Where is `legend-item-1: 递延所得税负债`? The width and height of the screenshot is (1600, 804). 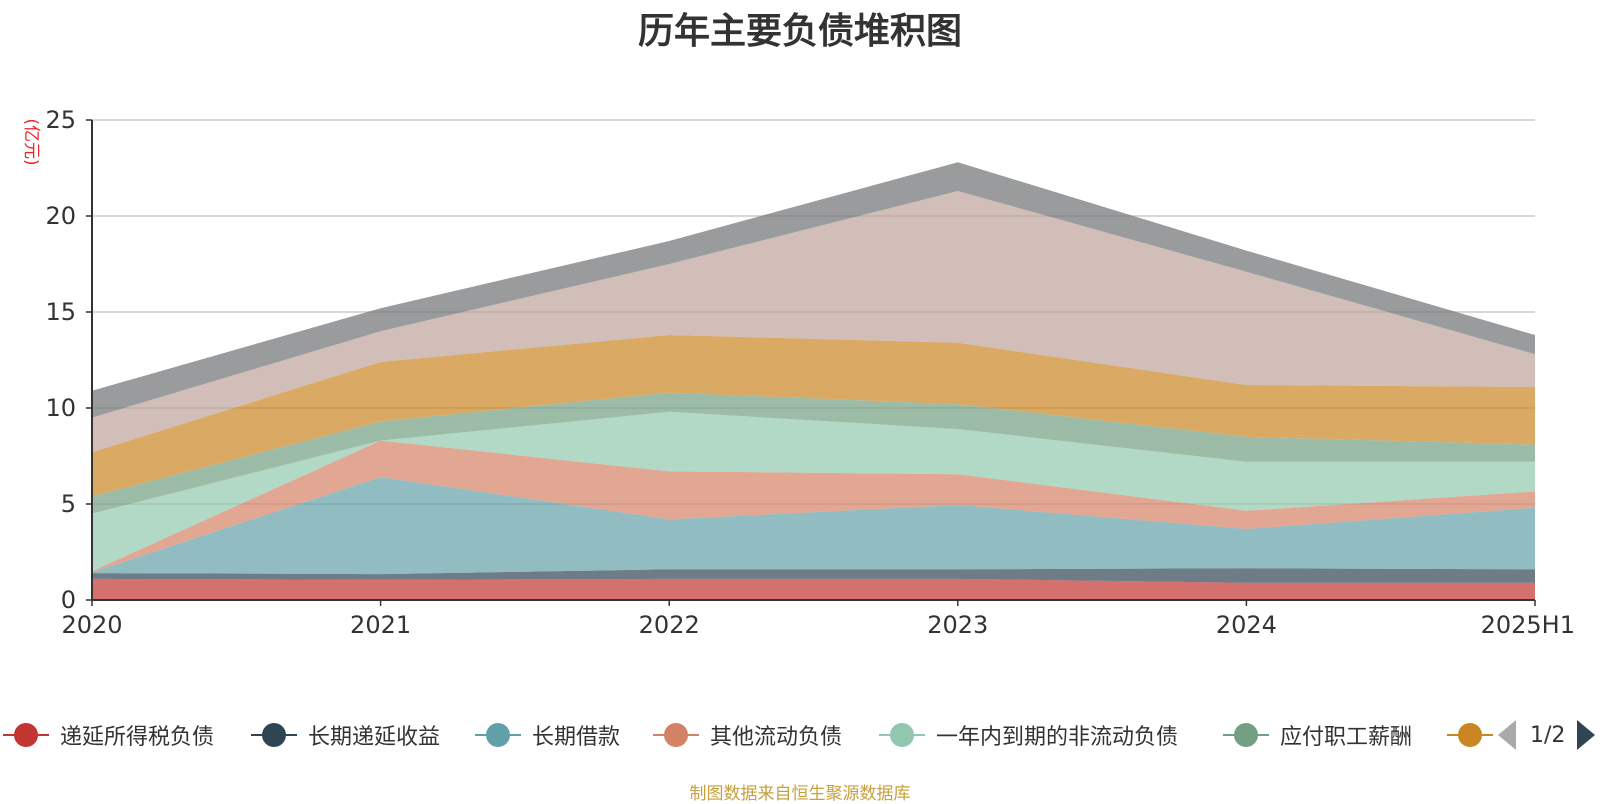 legend-item-1: 递延所得税负债 is located at coordinates (107, 735).